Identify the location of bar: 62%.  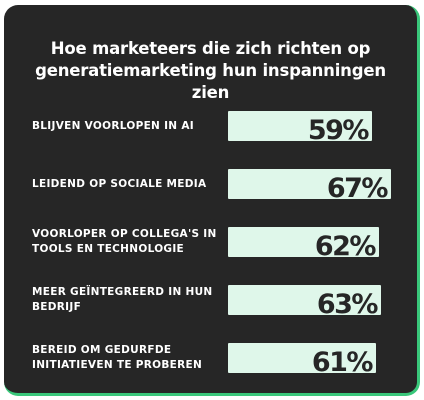
(303, 244).